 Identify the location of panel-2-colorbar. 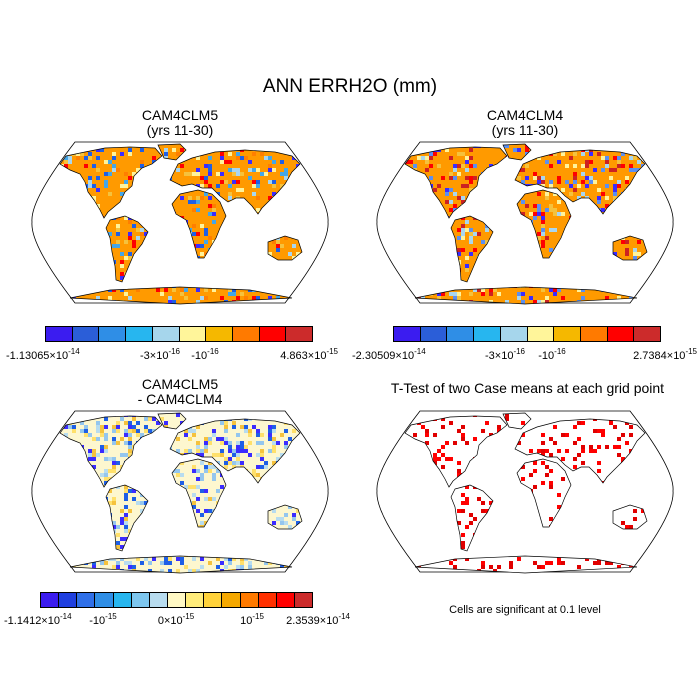
(527, 334).